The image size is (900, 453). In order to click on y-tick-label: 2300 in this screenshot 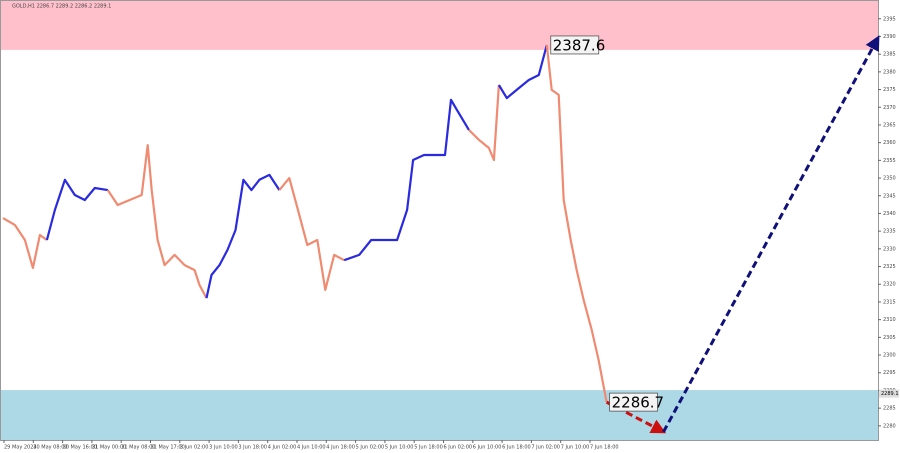, I will do `click(889, 356)`.